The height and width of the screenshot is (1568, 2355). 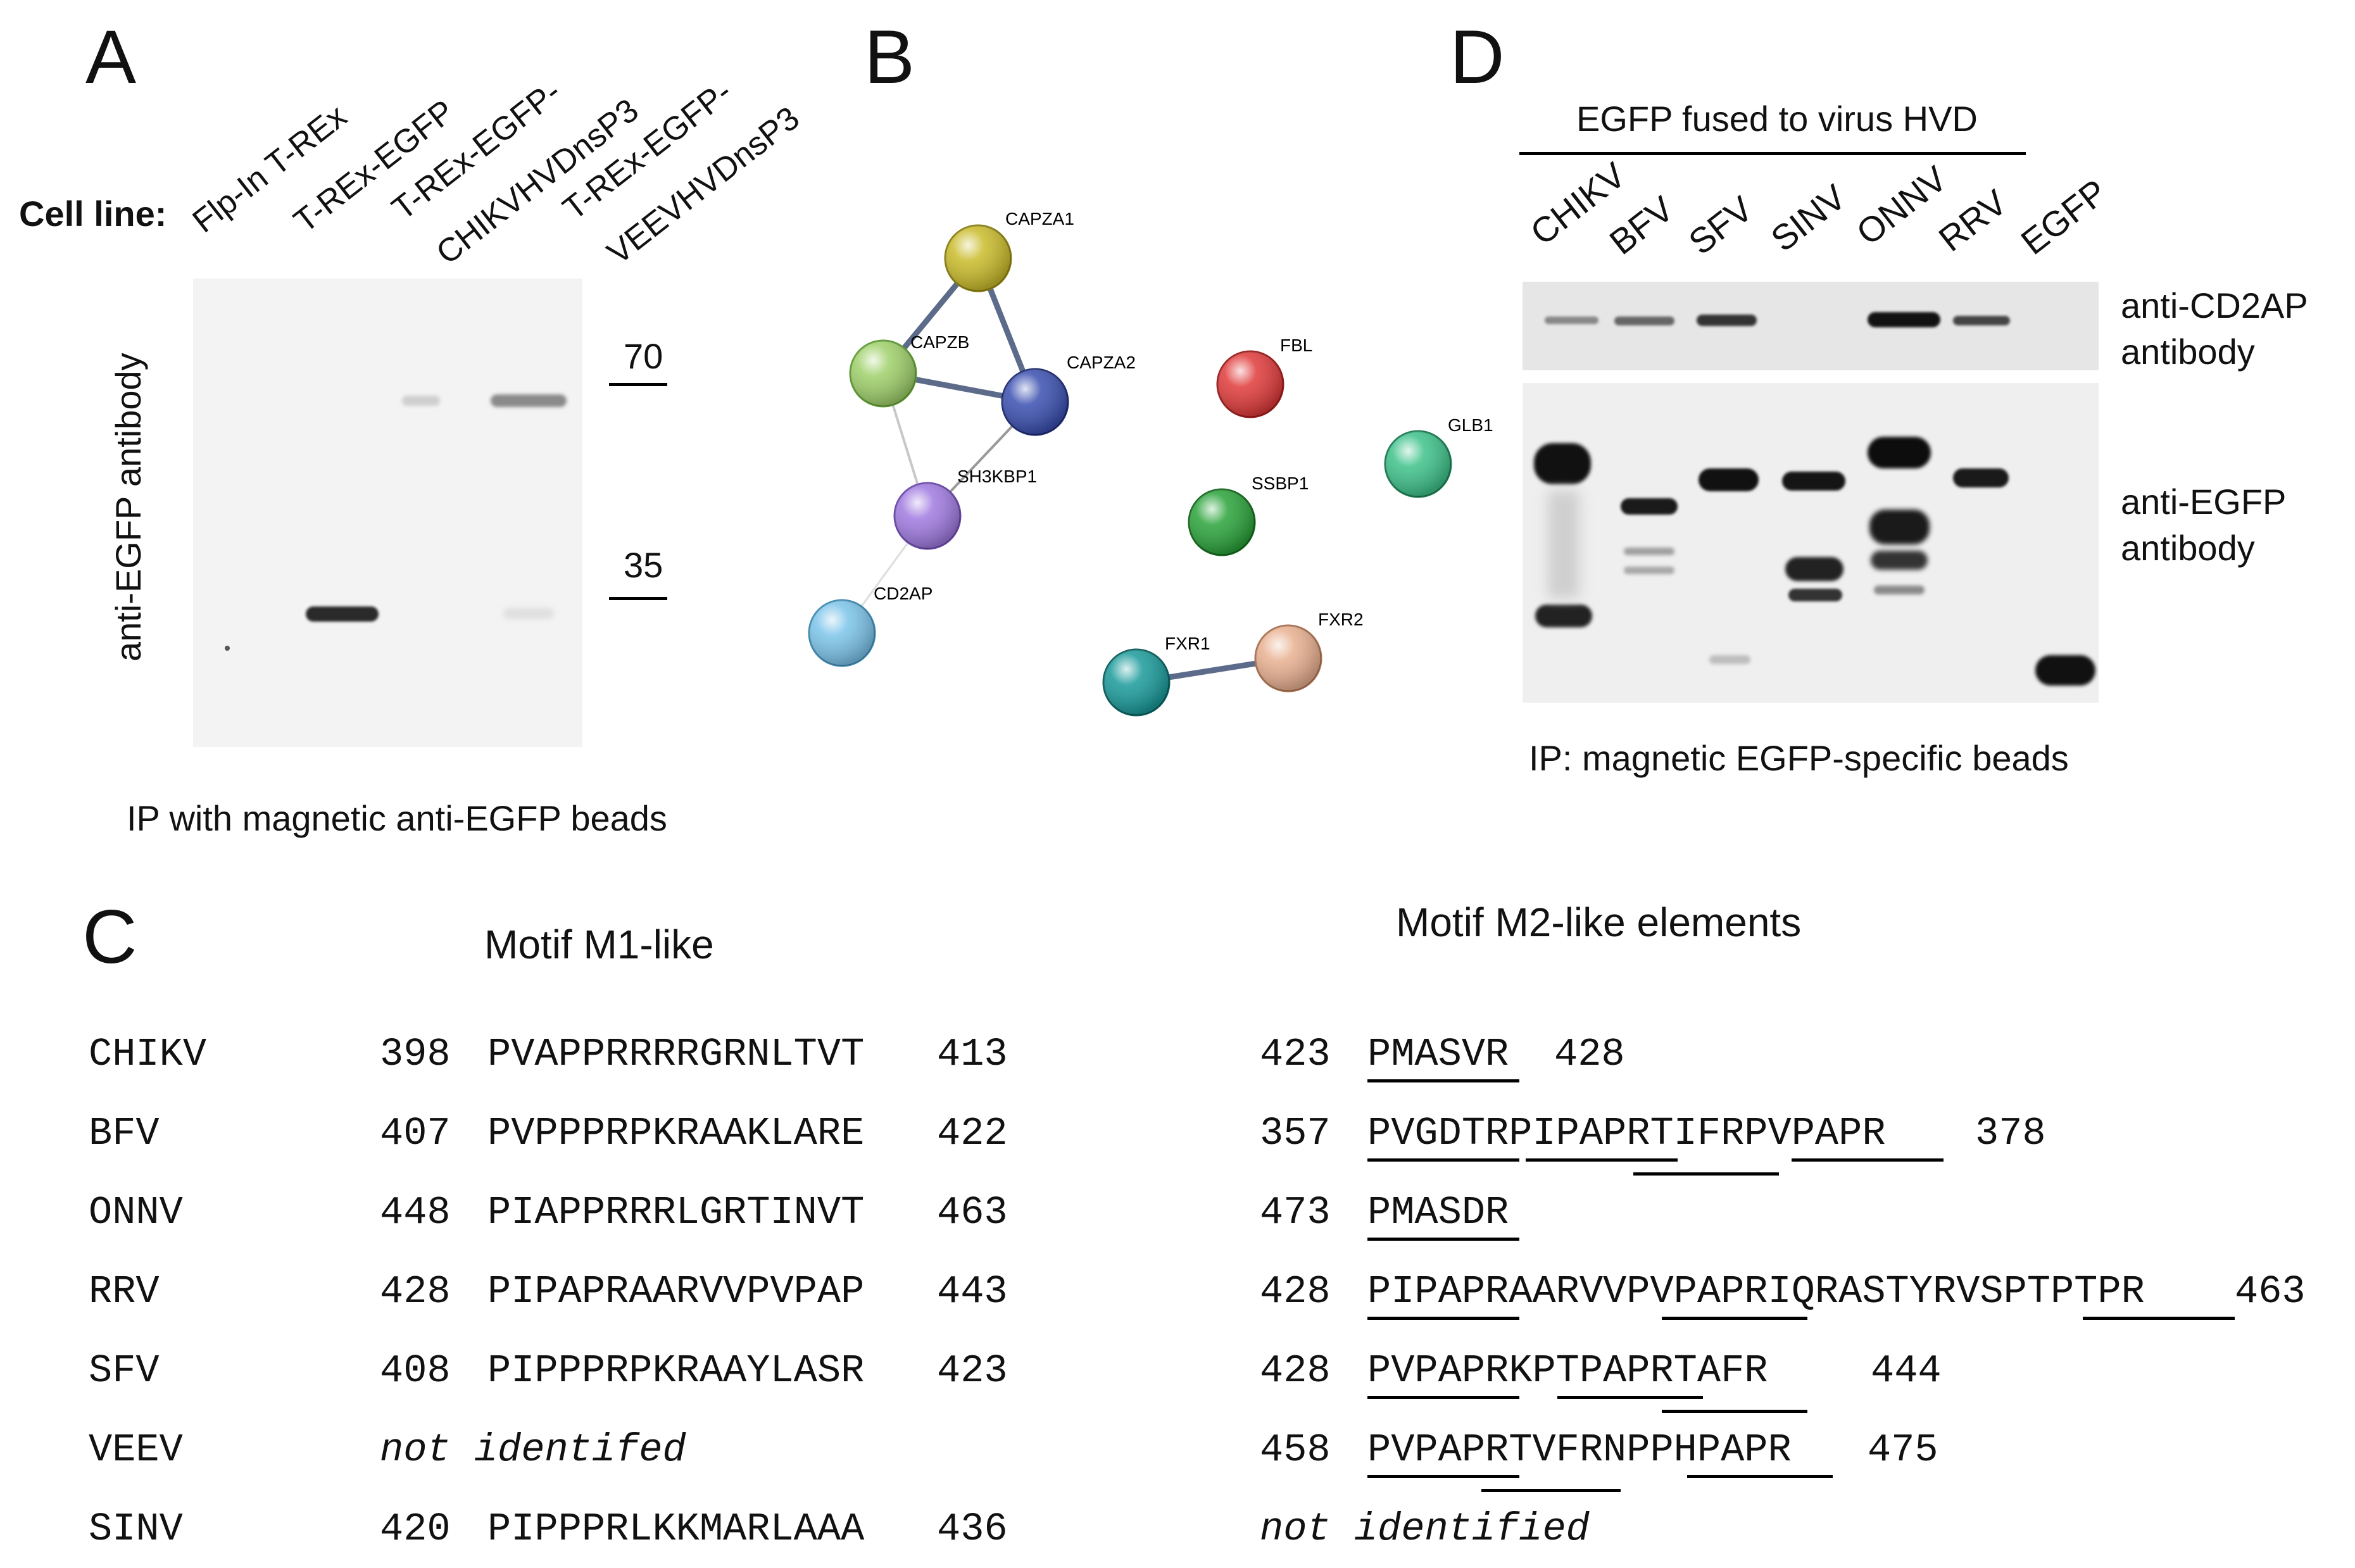 What do you see at coordinates (415, 1370) in the screenshot?
I see `row-sfv-m1-start: 408` at bounding box center [415, 1370].